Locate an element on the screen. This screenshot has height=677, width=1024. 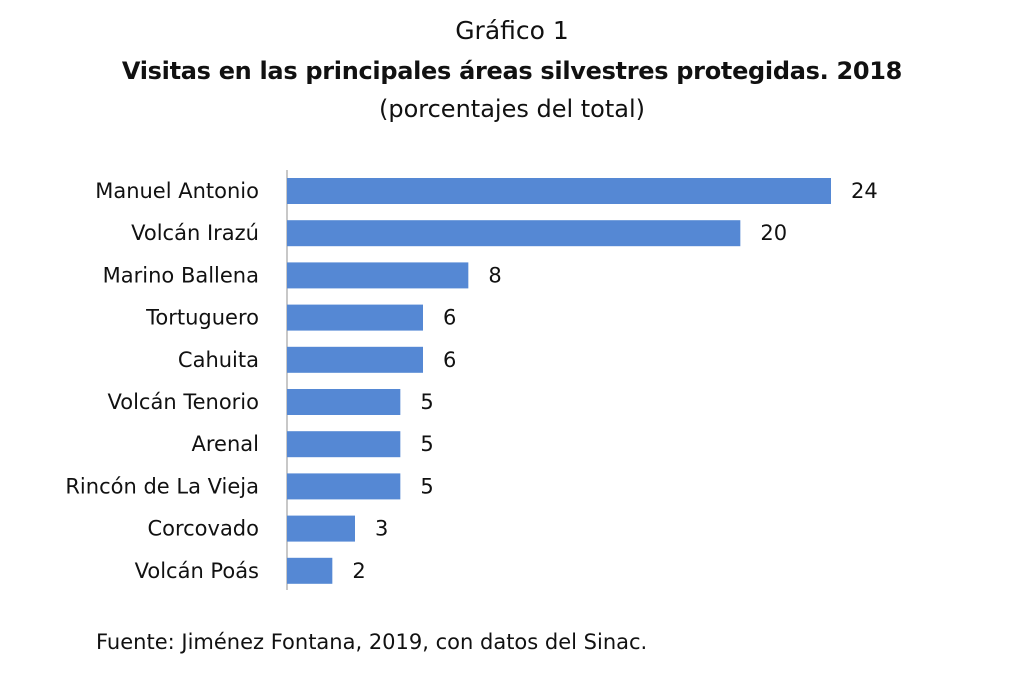
category-label: Marino Ballena is located at coordinates (181, 275).